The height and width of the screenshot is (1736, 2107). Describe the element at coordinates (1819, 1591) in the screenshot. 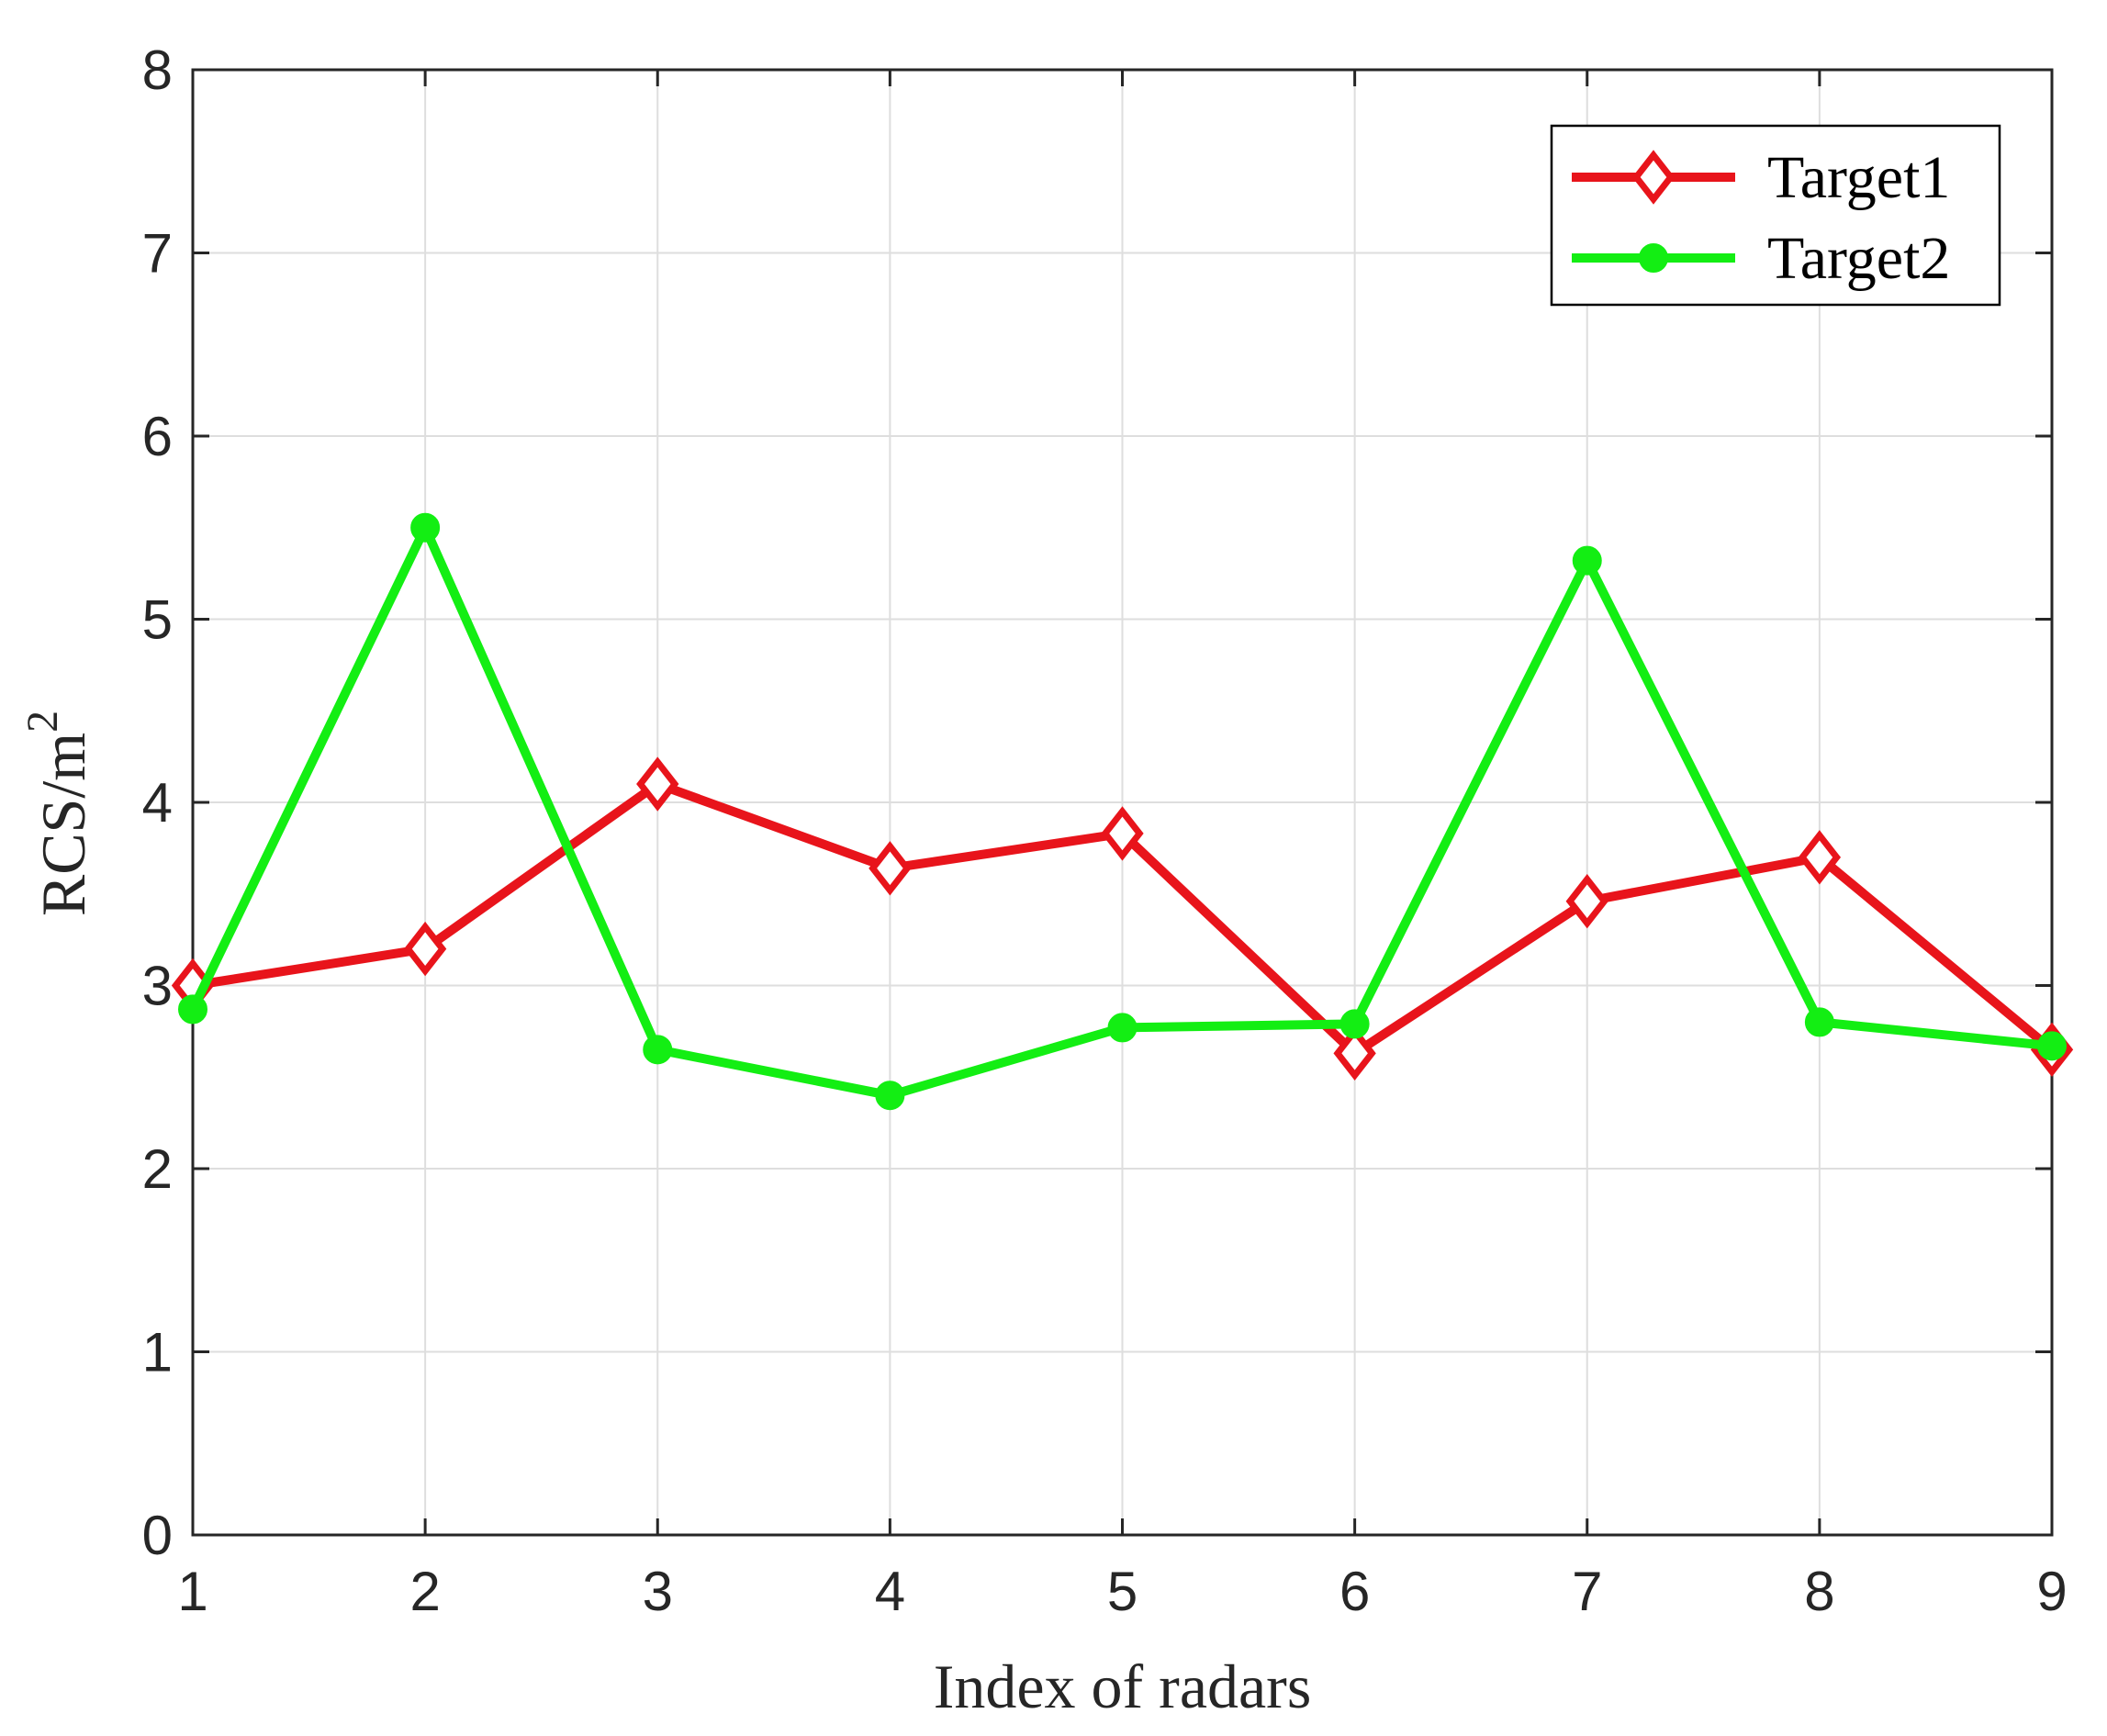

I see `x-tick-label: 8` at that location.